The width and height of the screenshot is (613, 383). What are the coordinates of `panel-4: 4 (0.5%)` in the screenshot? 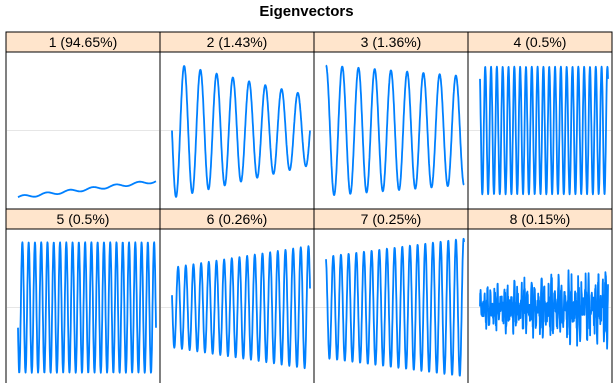 It's located at (540, 120).